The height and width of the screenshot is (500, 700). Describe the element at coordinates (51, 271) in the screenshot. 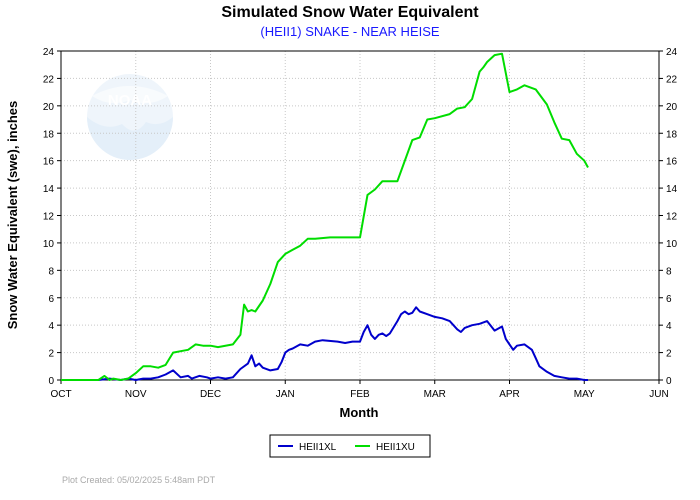

I see `y-tick-label-left: 8` at that location.